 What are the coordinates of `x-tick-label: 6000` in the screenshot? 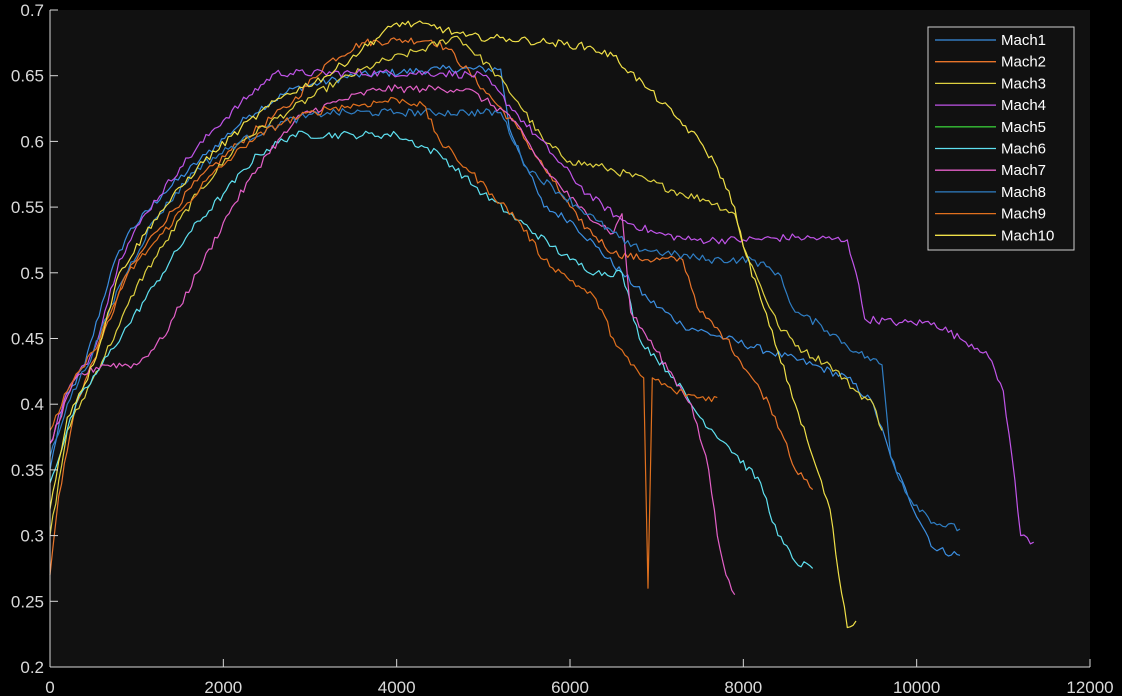 It's located at (570, 687).